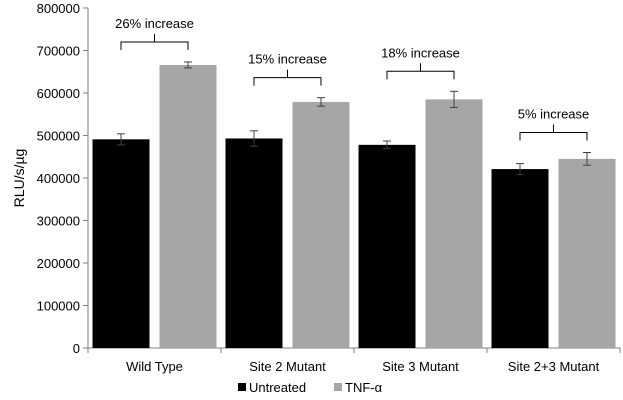 The height and width of the screenshot is (400, 623). Describe the element at coordinates (58, 306) in the screenshot. I see `y-tick-label: 100000` at that location.